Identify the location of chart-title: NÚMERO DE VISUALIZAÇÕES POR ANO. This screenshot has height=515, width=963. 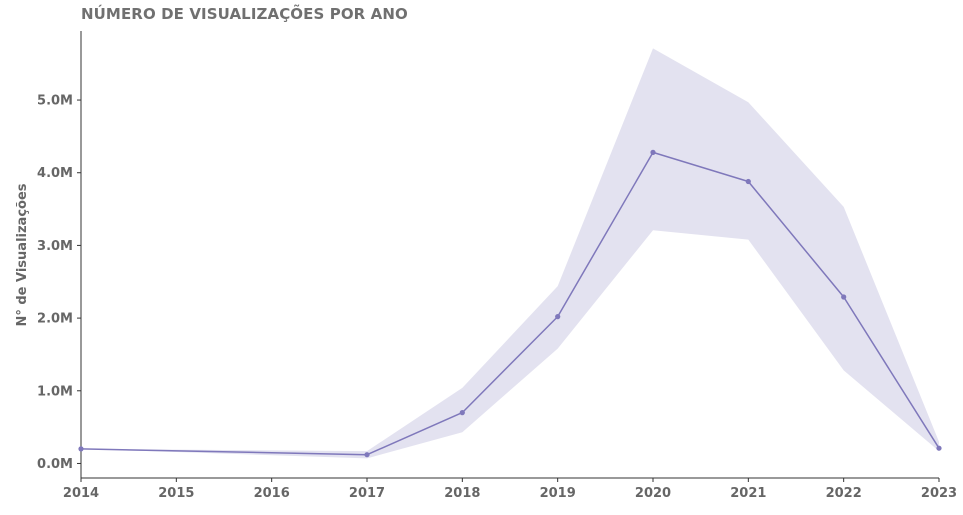
(244, 14).